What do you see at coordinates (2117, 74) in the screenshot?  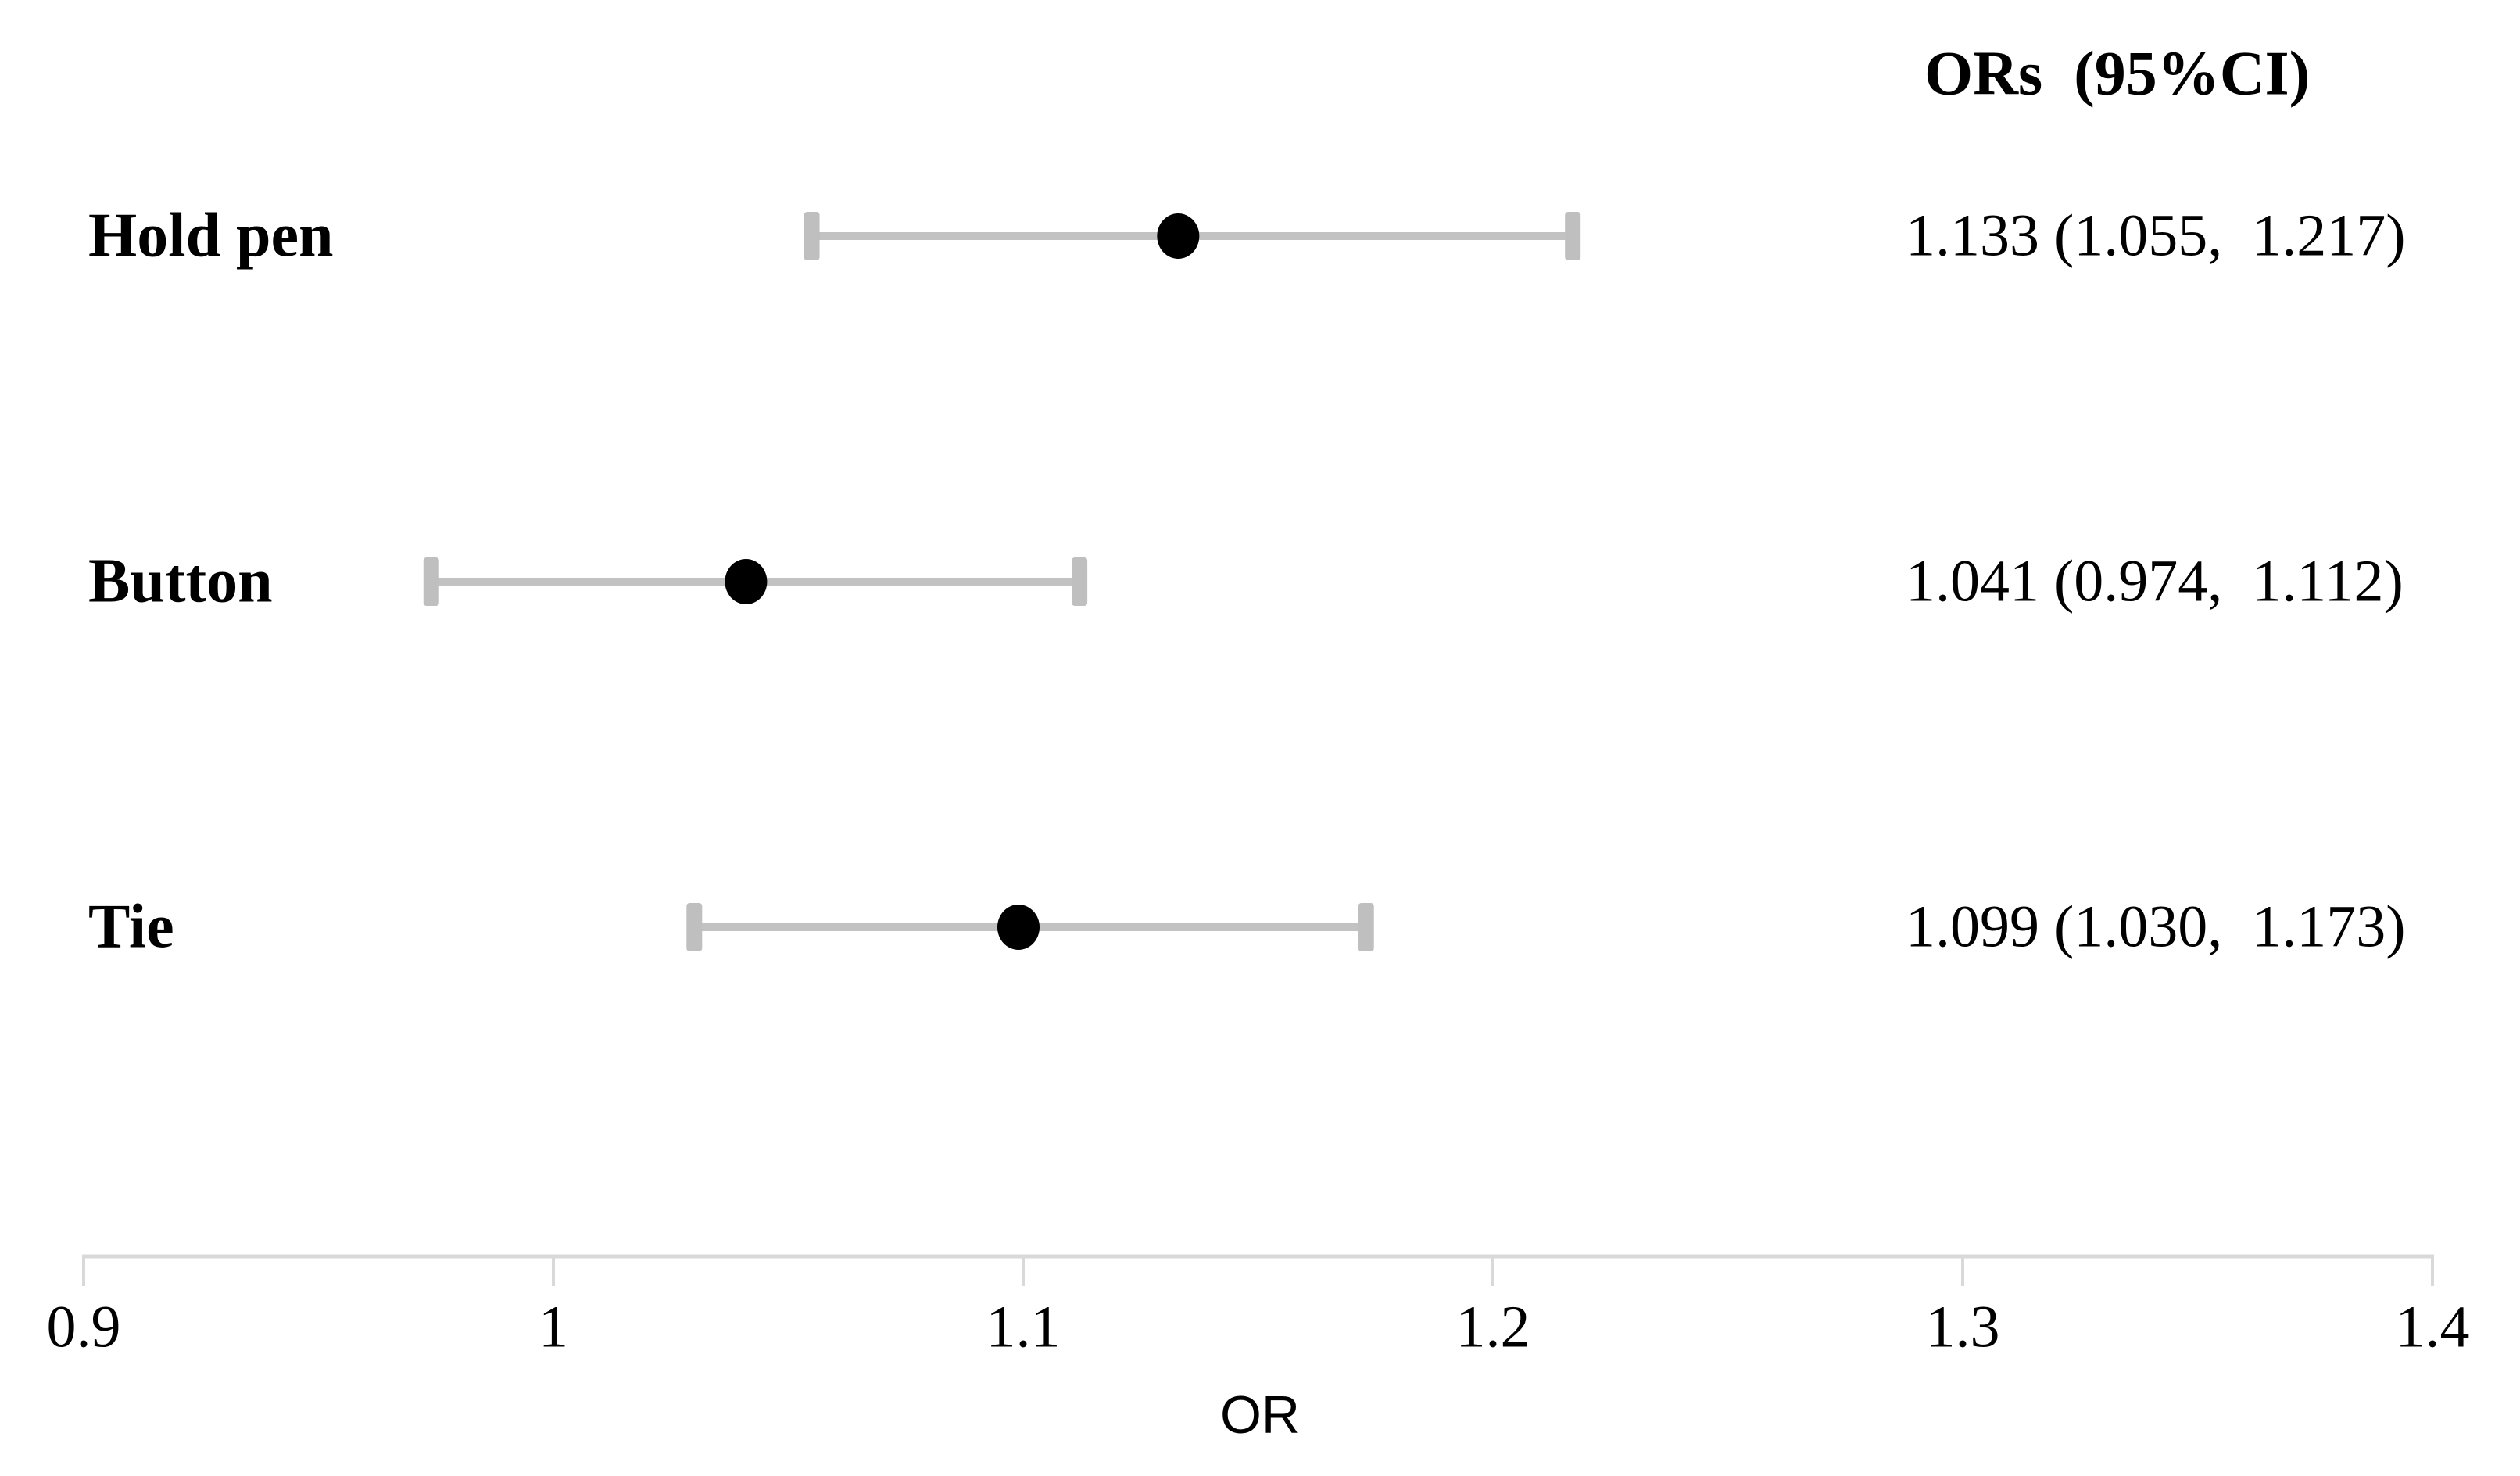 I see `ors-column-header: ORs (95%CI)` at bounding box center [2117, 74].